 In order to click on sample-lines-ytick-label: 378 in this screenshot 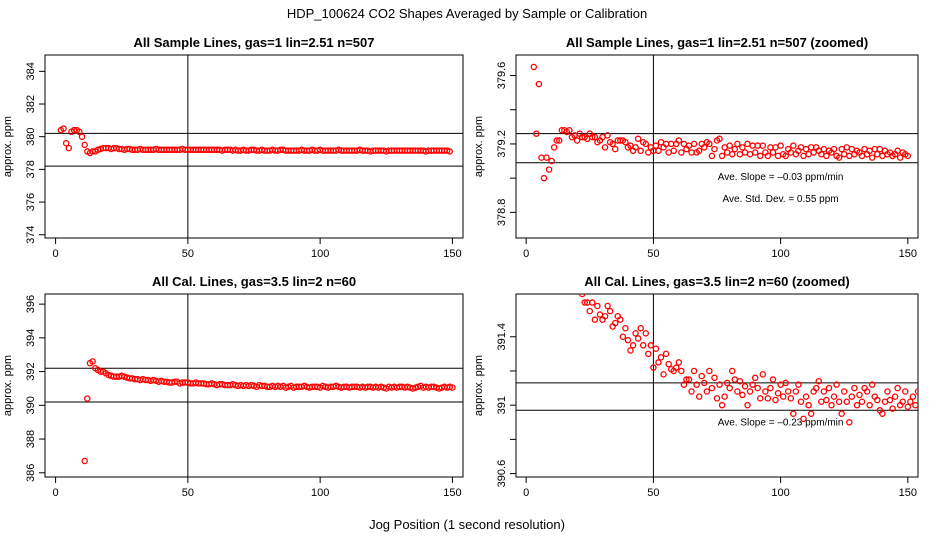, I will do `click(31, 169)`.